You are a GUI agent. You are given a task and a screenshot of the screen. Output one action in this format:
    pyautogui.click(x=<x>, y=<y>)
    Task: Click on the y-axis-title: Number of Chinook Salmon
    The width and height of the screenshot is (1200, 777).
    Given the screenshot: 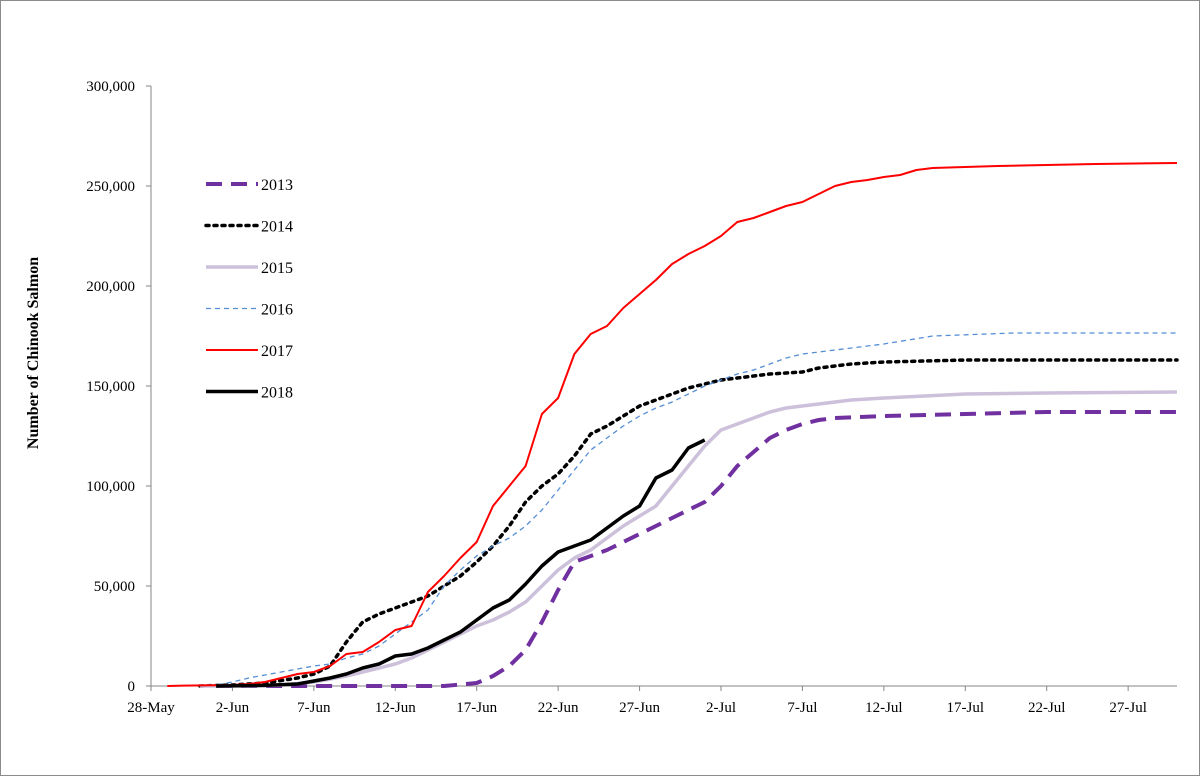 What is the action you would take?
    pyautogui.click(x=33, y=353)
    